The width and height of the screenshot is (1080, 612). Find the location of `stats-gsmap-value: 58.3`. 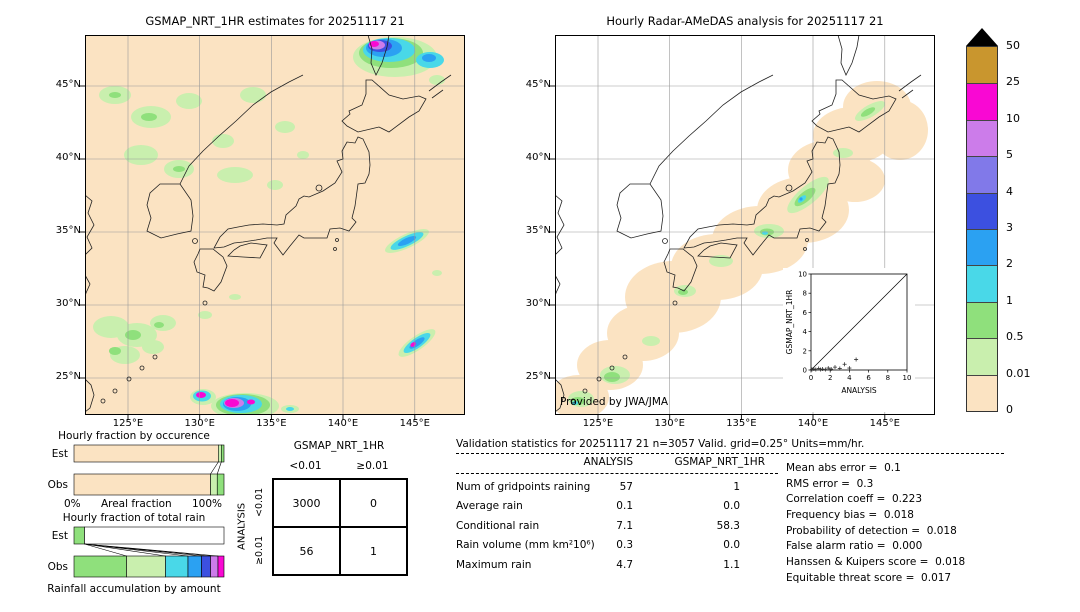

stats-gsmap-value: 58.3 is located at coordinates (728, 525).